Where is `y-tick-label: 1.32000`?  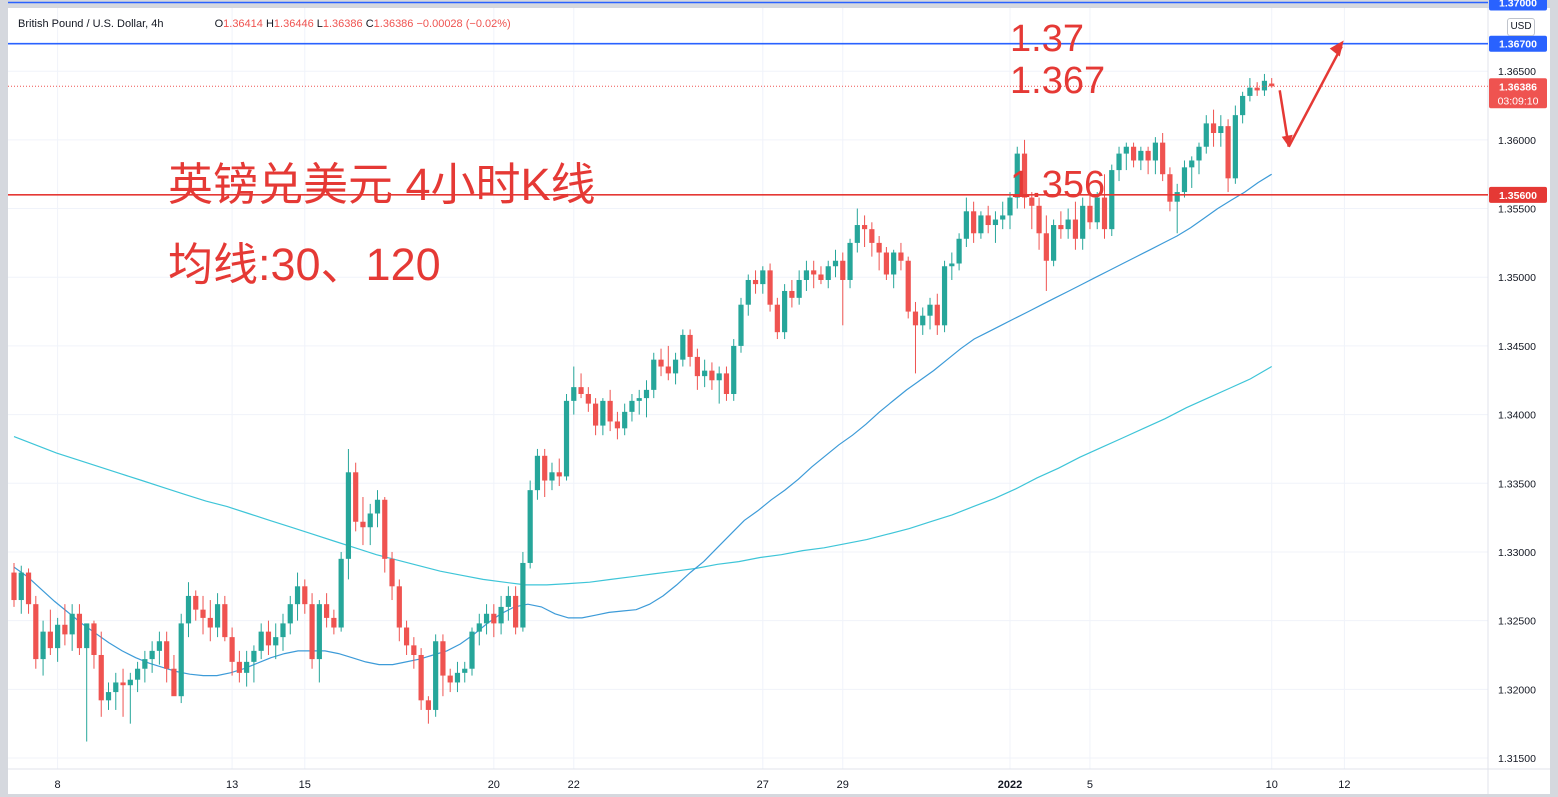
y-tick-label: 1.32000 is located at coordinates (1517, 690).